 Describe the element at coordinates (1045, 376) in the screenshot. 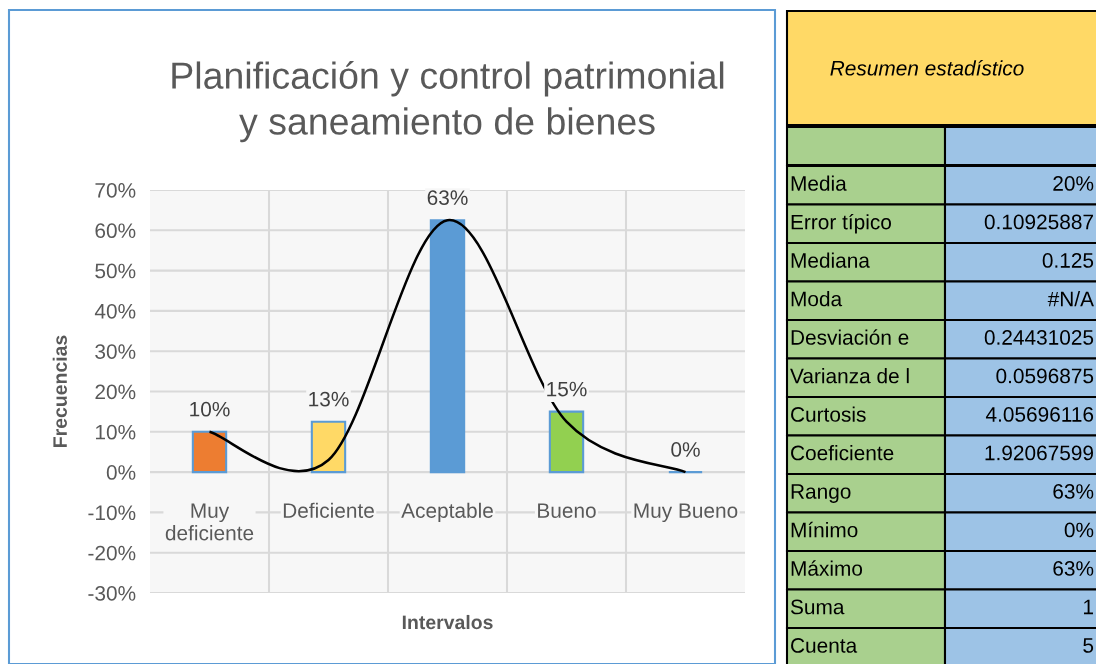

I see `text: 0.0596875` at that location.